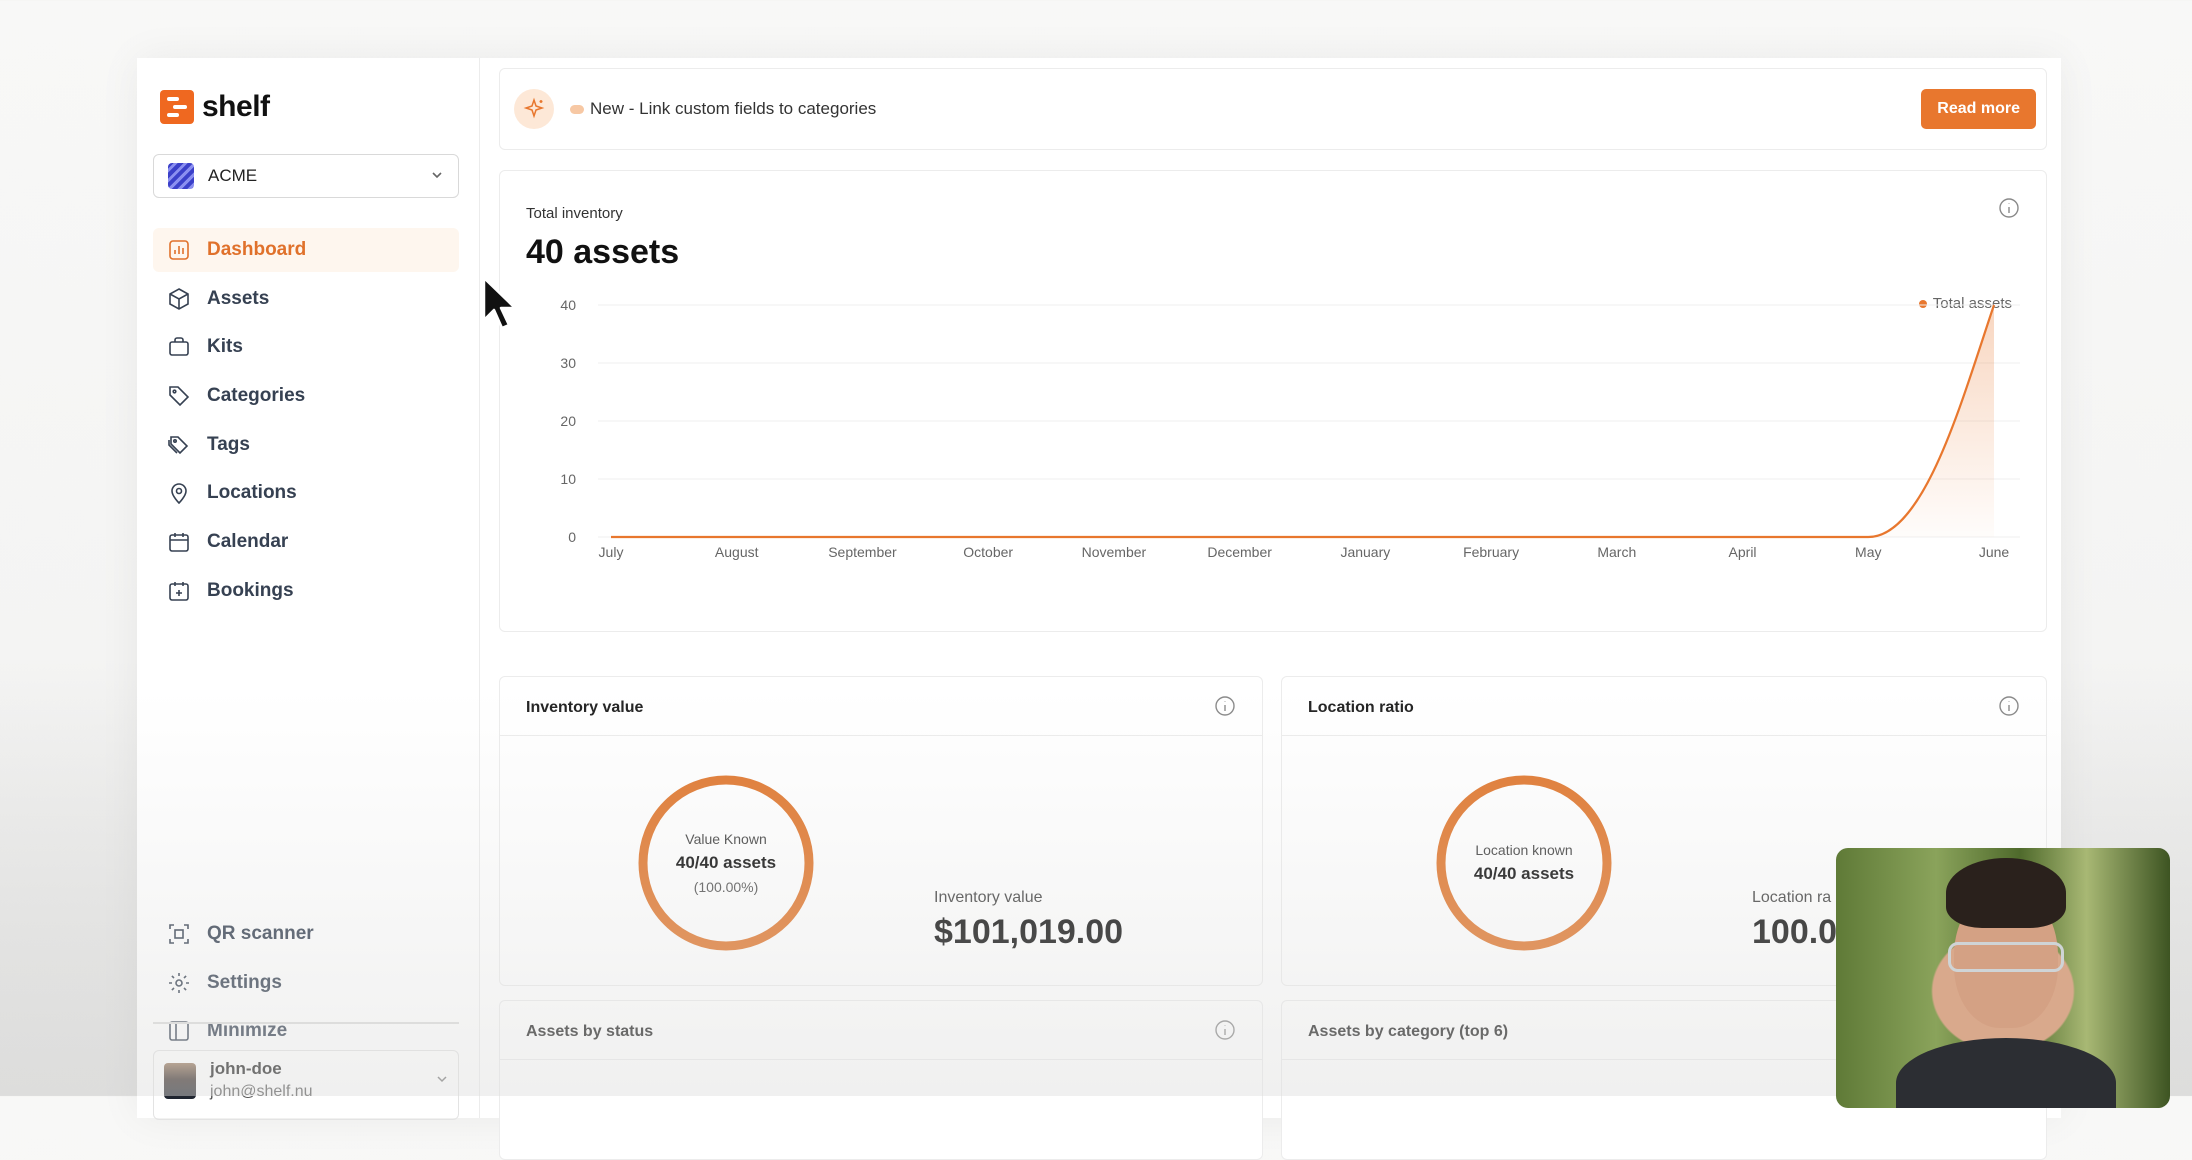 The image size is (2192, 1160). Describe the element at coordinates (1408, 1032) in the screenshot. I see `card-title: Assets by category (top 6)` at that location.